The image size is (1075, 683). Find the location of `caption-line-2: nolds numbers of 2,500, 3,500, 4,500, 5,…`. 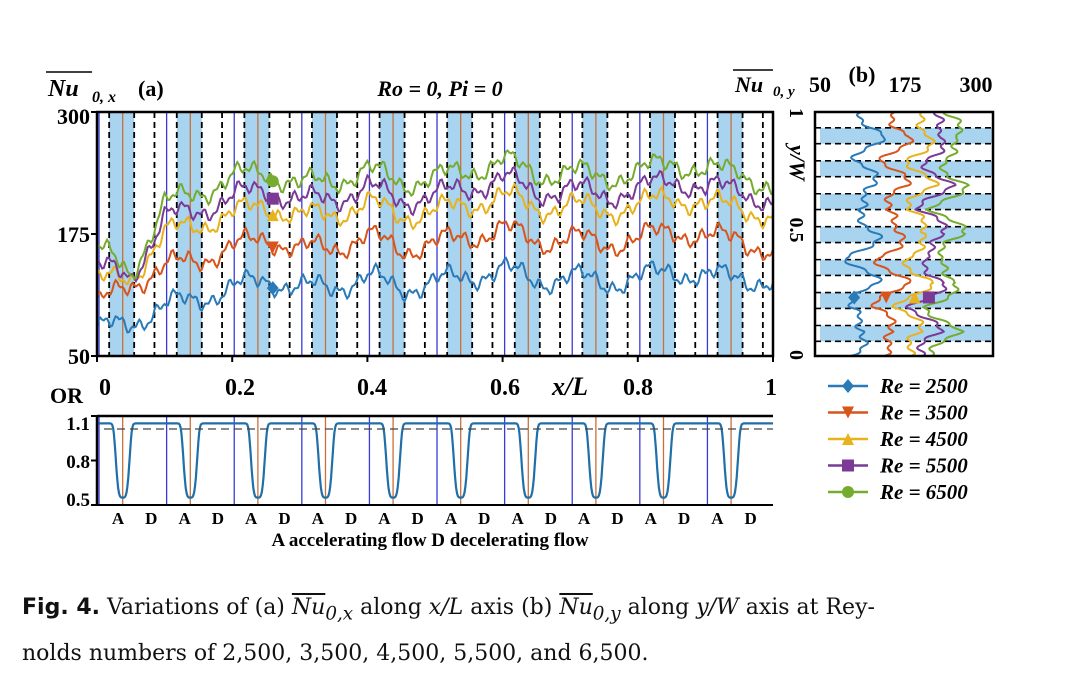

caption-line-2: nolds numbers of 2,500, 3,500, 4,500, 5,… is located at coordinates (335, 654).